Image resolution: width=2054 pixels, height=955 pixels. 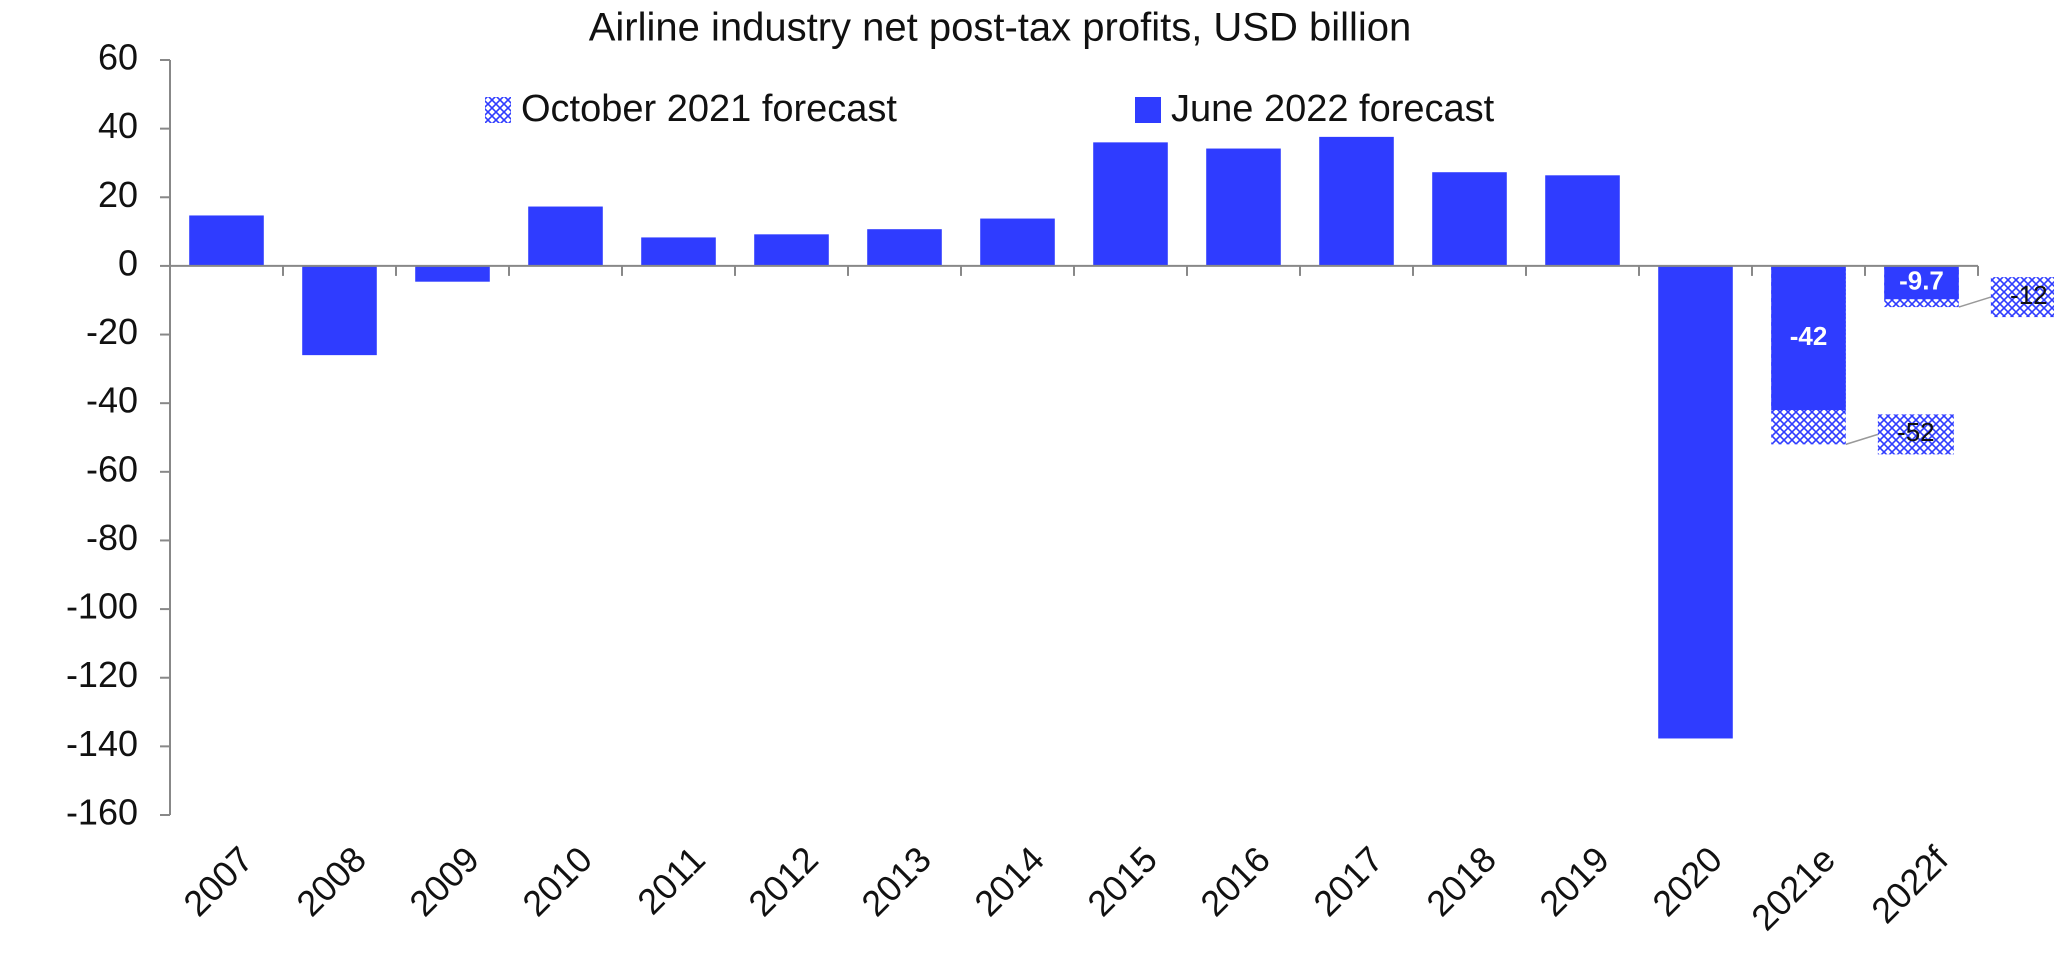 I want to click on x-tick-label: 2007, so click(x=218, y=881).